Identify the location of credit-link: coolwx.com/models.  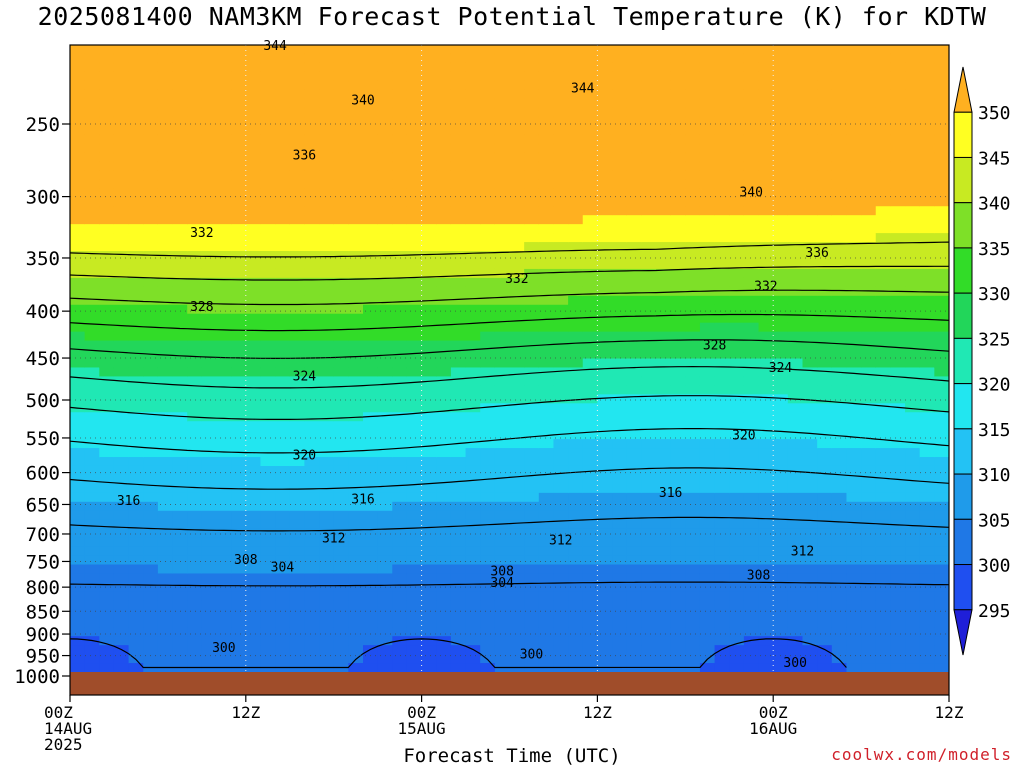
(921, 754).